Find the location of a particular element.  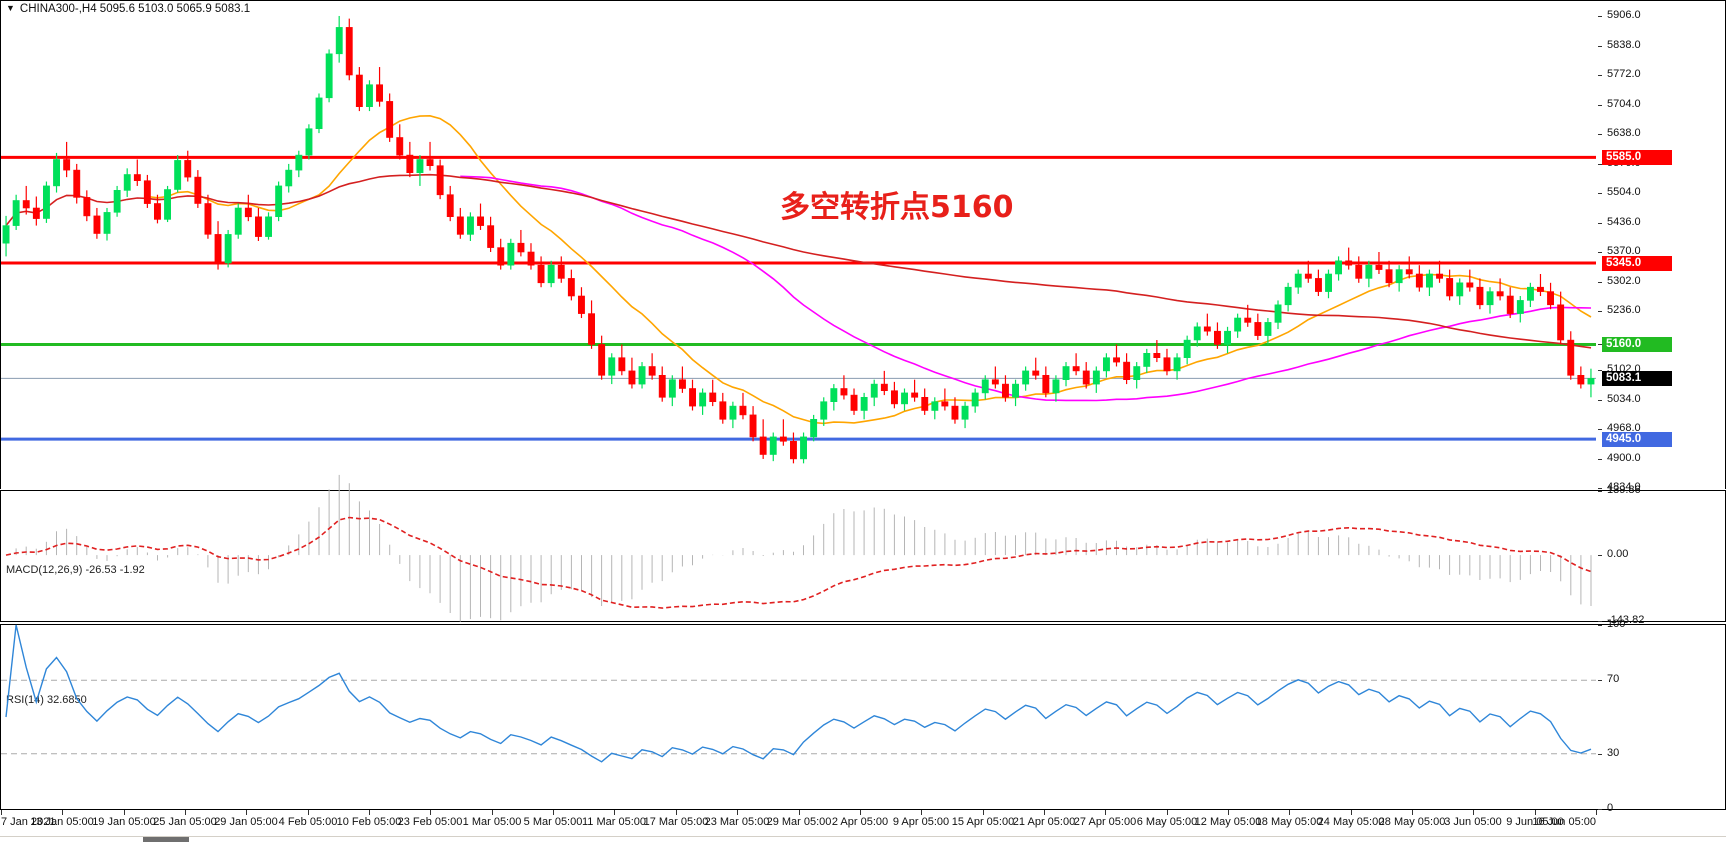

price-axis-label: 5370.0 is located at coordinates (1624, 251).